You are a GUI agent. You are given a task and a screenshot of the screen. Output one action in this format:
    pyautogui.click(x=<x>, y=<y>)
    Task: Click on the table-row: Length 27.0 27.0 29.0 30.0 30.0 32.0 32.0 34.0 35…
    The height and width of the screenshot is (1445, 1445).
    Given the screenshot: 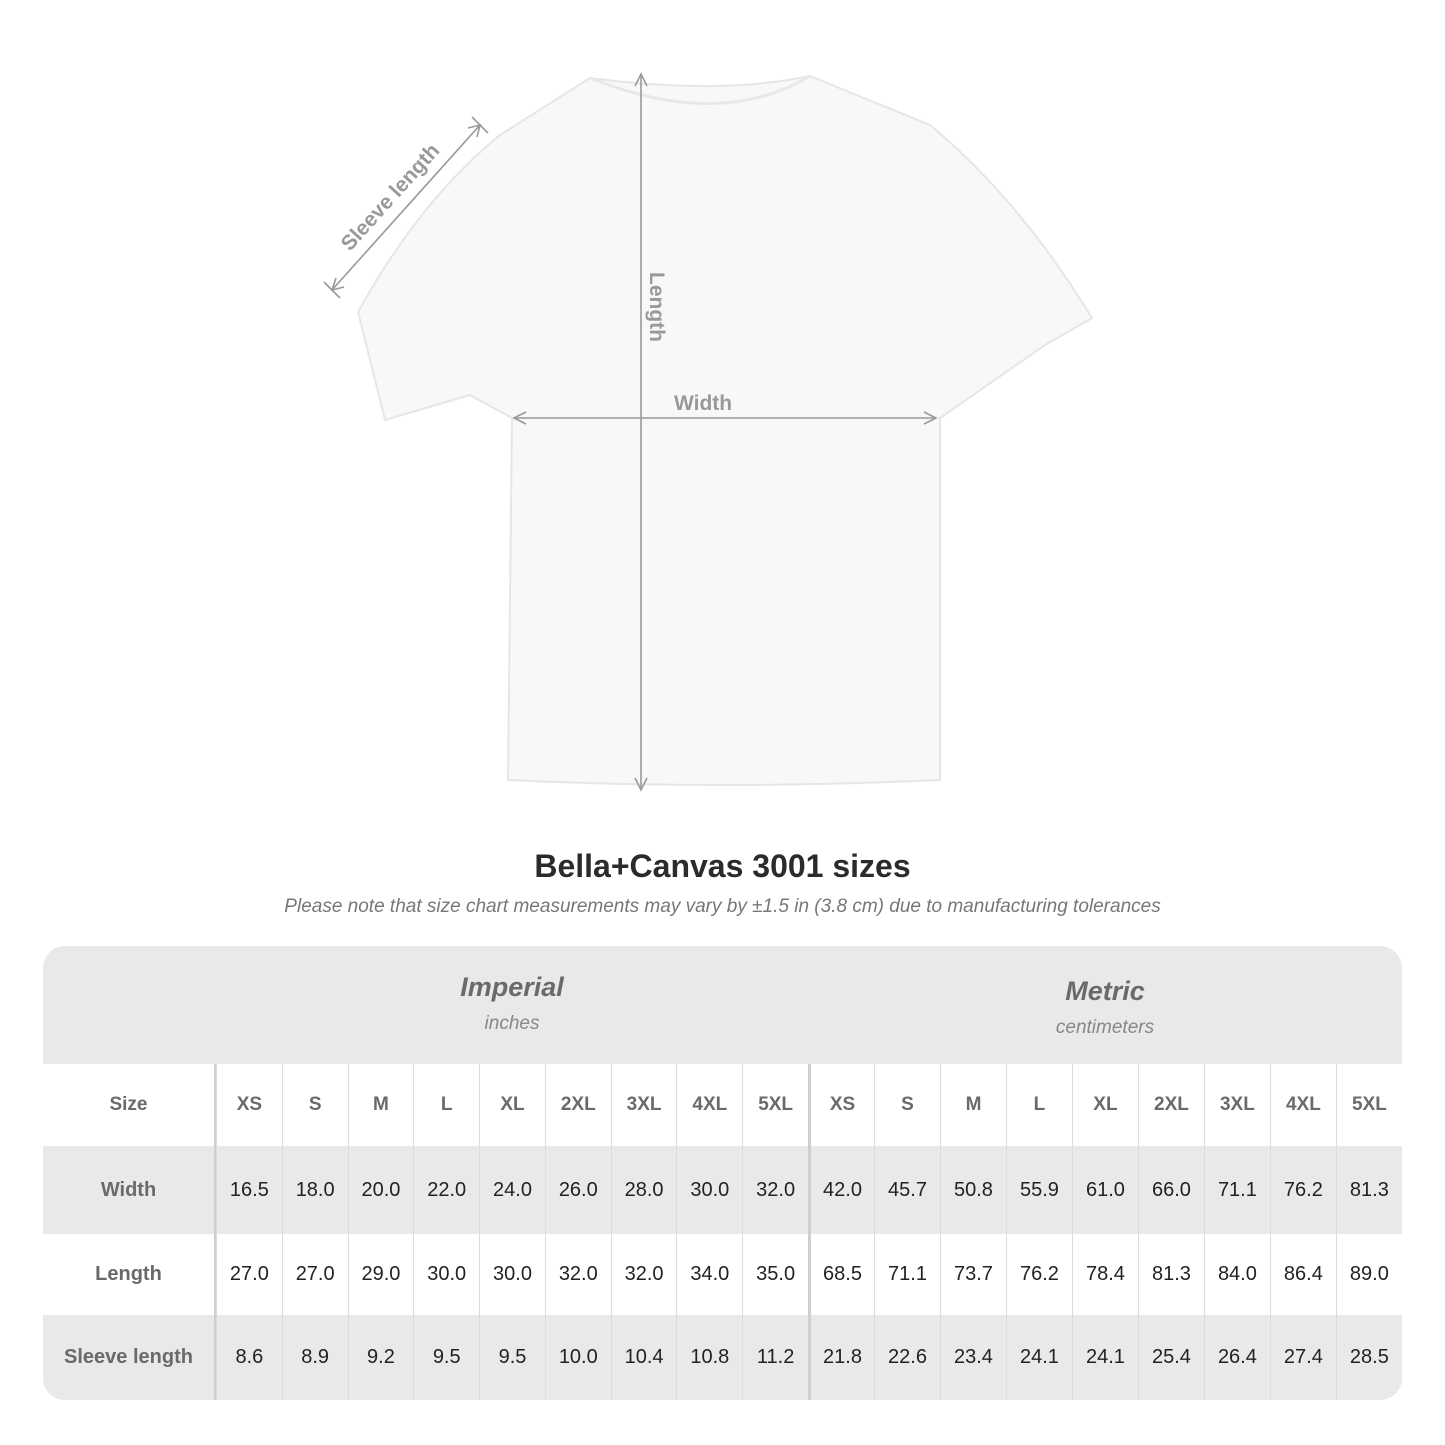 What is the action you would take?
    pyautogui.click(x=722, y=1274)
    